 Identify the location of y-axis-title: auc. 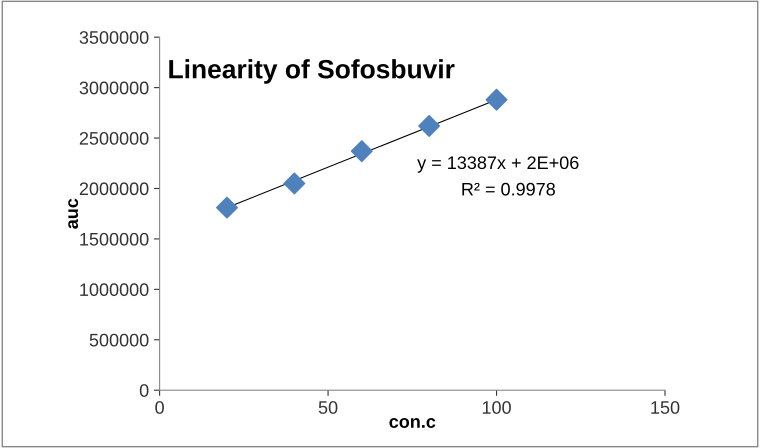
(73, 213).